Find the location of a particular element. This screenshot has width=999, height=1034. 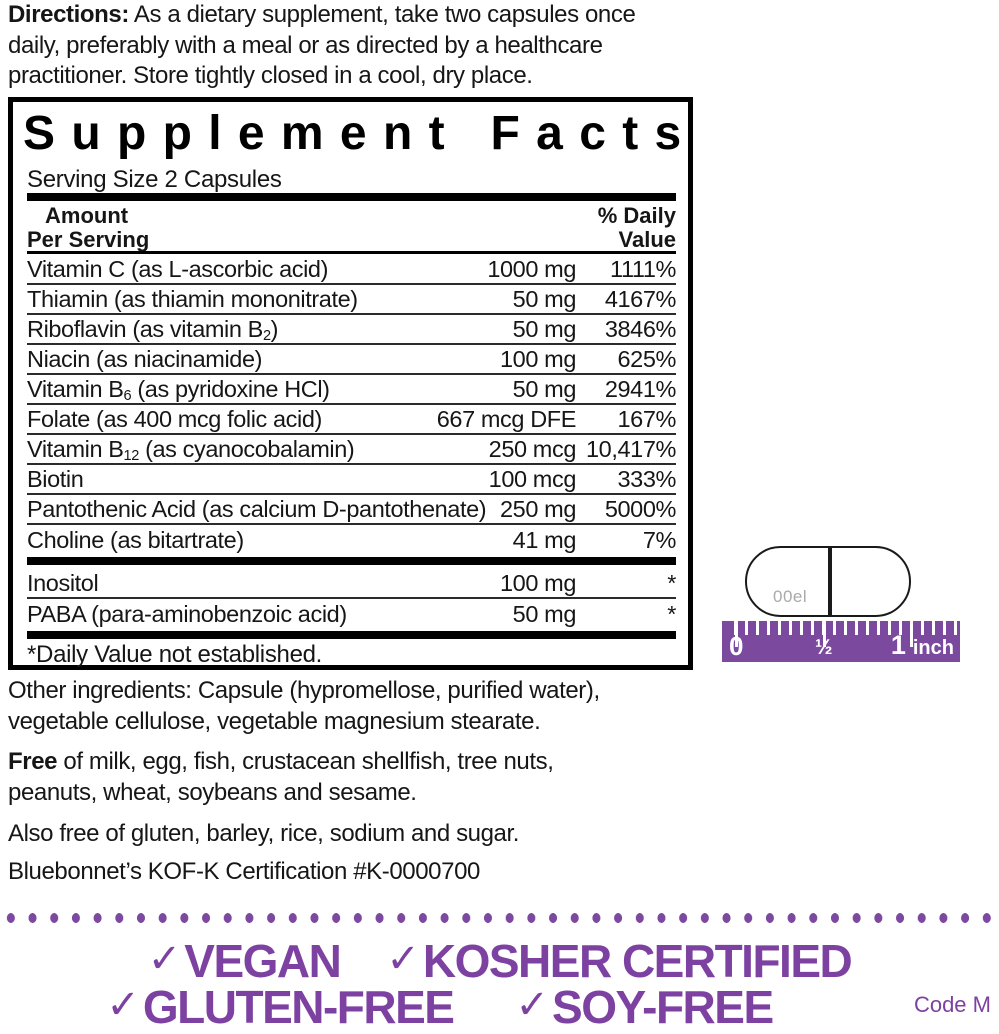

free-label: Free is located at coordinates (33, 761).